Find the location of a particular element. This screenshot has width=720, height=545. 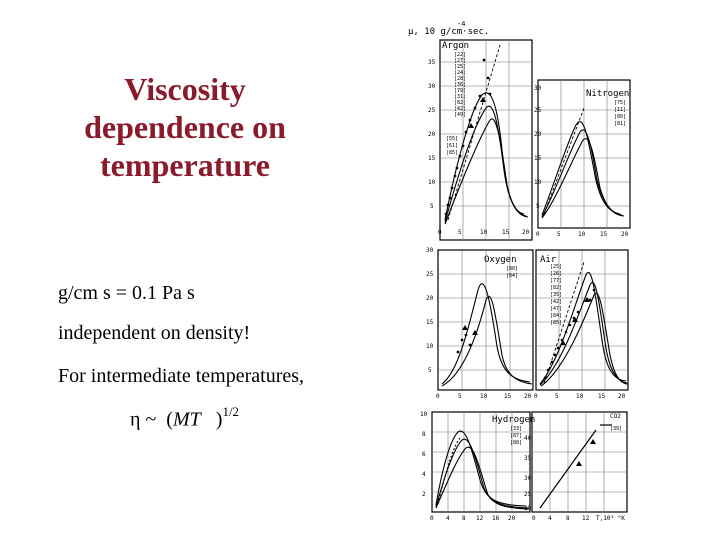

unit-exp: -4 is located at coordinates (461, 24).